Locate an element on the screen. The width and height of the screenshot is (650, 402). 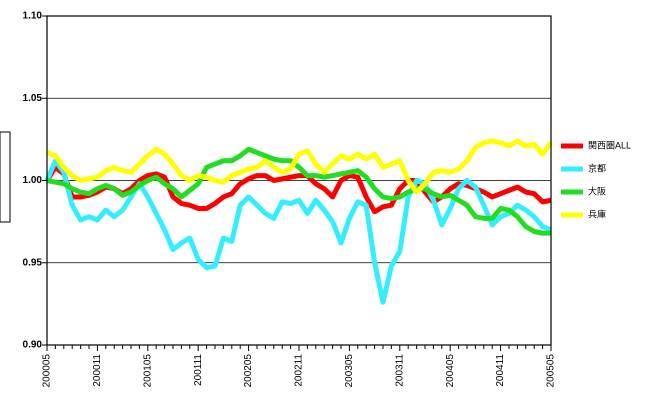
x-tick-label: 200505 is located at coordinates (551, 371).